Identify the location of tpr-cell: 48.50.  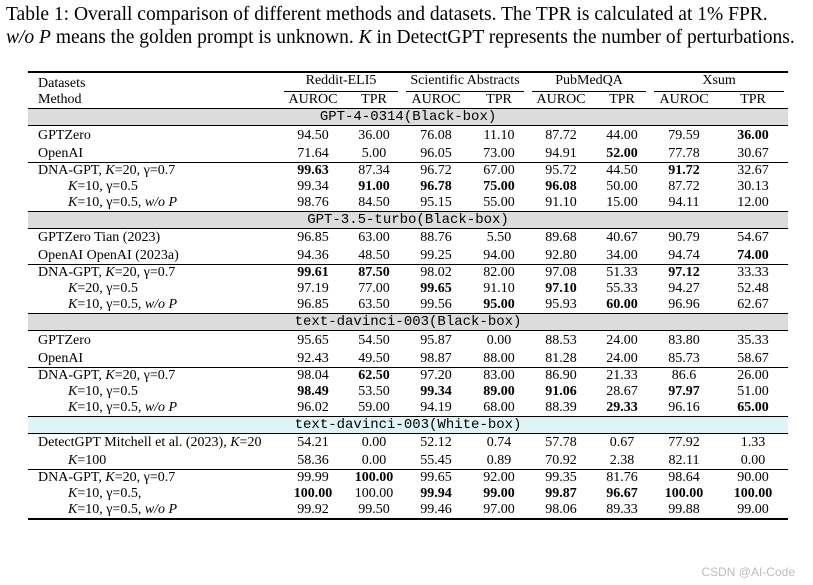
(374, 255).